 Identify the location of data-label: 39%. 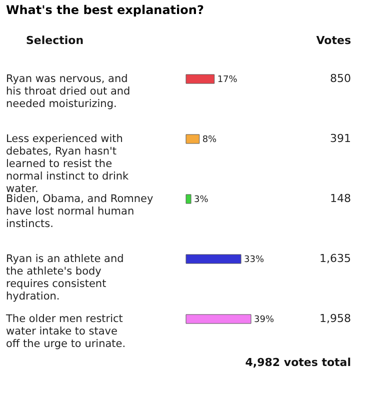
(264, 320).